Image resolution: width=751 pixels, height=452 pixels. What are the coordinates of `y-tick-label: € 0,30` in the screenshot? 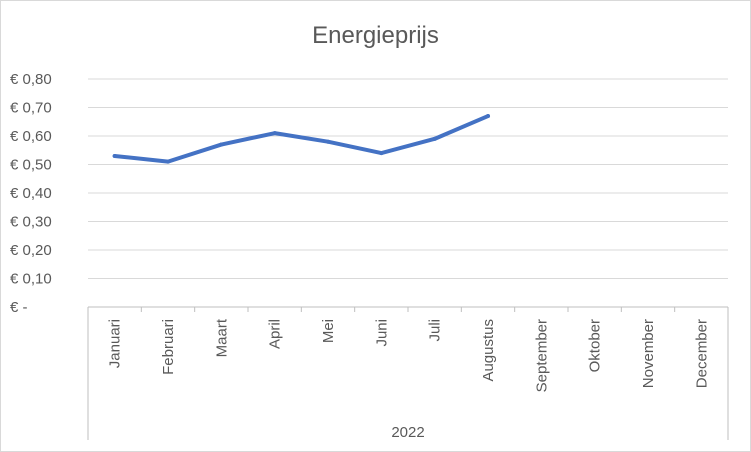 It's located at (31, 222).